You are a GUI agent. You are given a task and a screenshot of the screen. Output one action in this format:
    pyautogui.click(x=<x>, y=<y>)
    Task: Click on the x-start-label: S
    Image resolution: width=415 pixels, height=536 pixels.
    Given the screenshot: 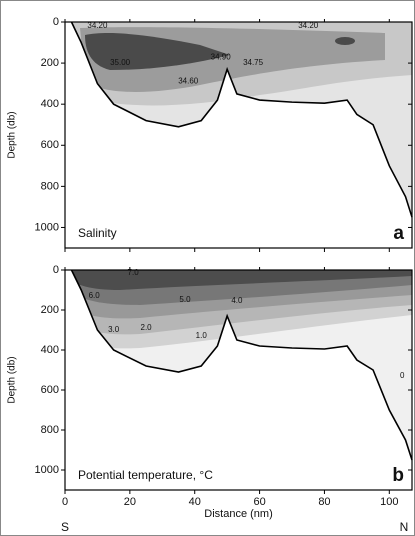 What is the action you would take?
    pyautogui.click(x=65, y=527)
    